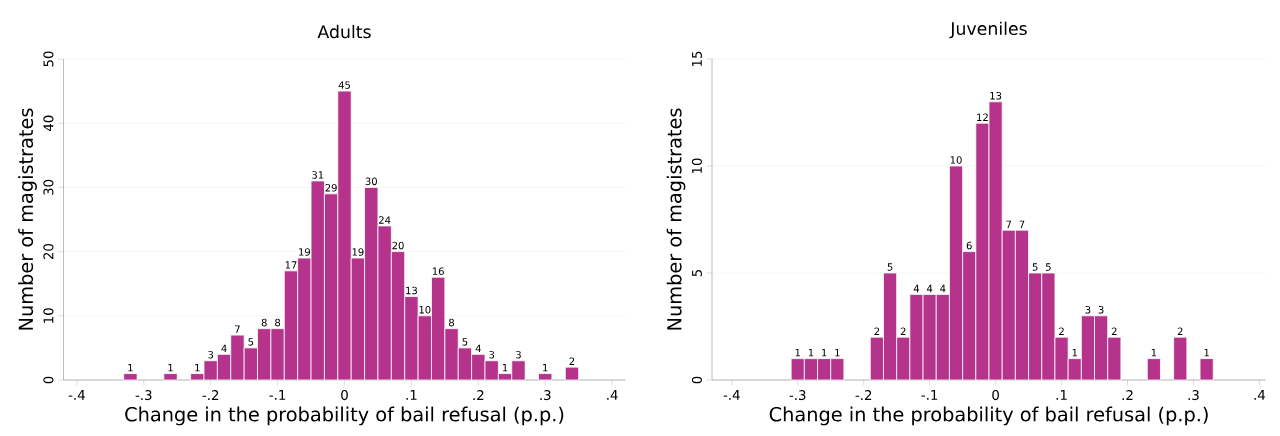 The height and width of the screenshot is (436, 1280). Describe the element at coordinates (969, 245) in the screenshot. I see `data-label: 6` at that location.